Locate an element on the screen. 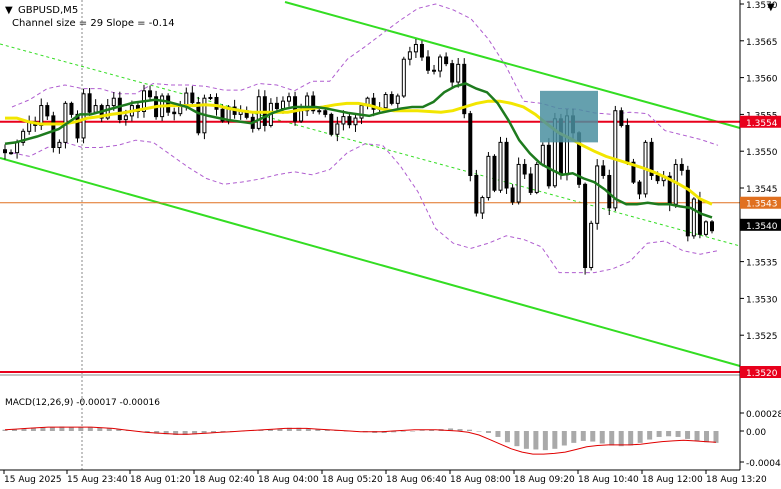 This screenshot has height=489, width=781. scroll-up-arrow-icon: ▼ is located at coordinates (771, 7).